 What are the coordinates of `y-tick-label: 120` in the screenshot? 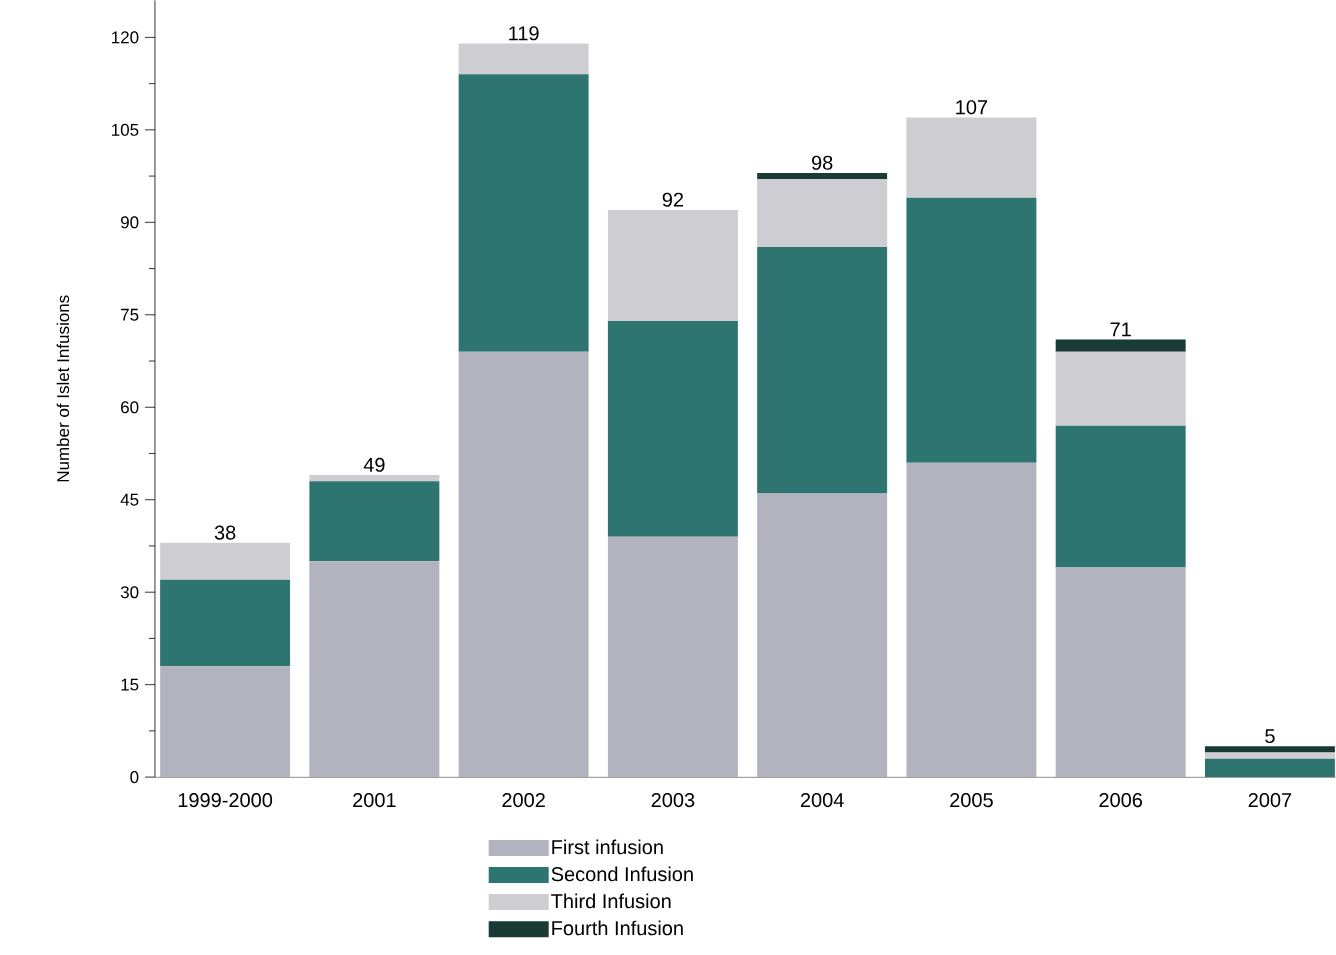 It's located at (125, 37).